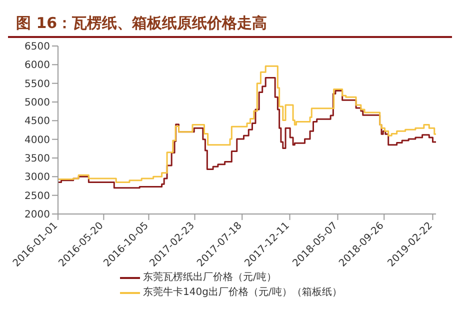  Describe the element at coordinates (242, 293) in the screenshot. I see `legend-label: 东莞牛卡140g出厂价格（元/吨）（箱板纸）` at that location.